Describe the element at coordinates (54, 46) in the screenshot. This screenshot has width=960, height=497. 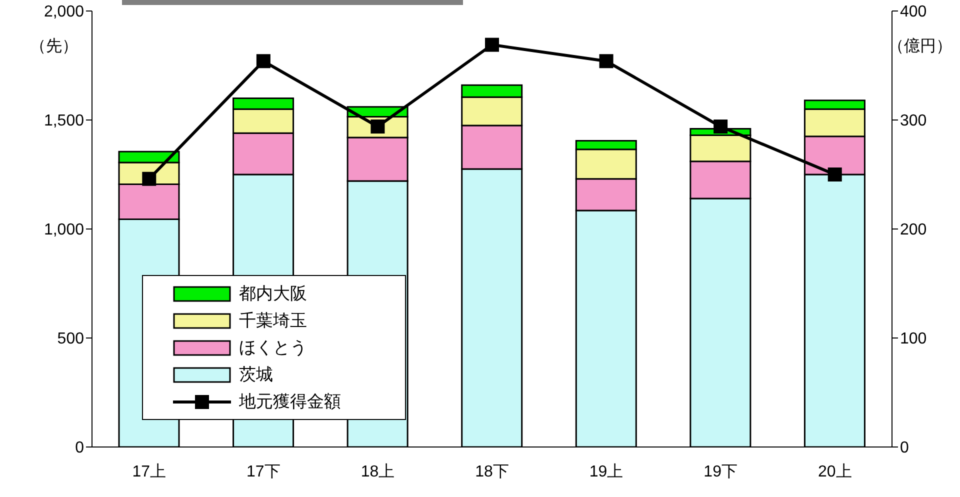
I see `y-axis-title: （先）` at that location.